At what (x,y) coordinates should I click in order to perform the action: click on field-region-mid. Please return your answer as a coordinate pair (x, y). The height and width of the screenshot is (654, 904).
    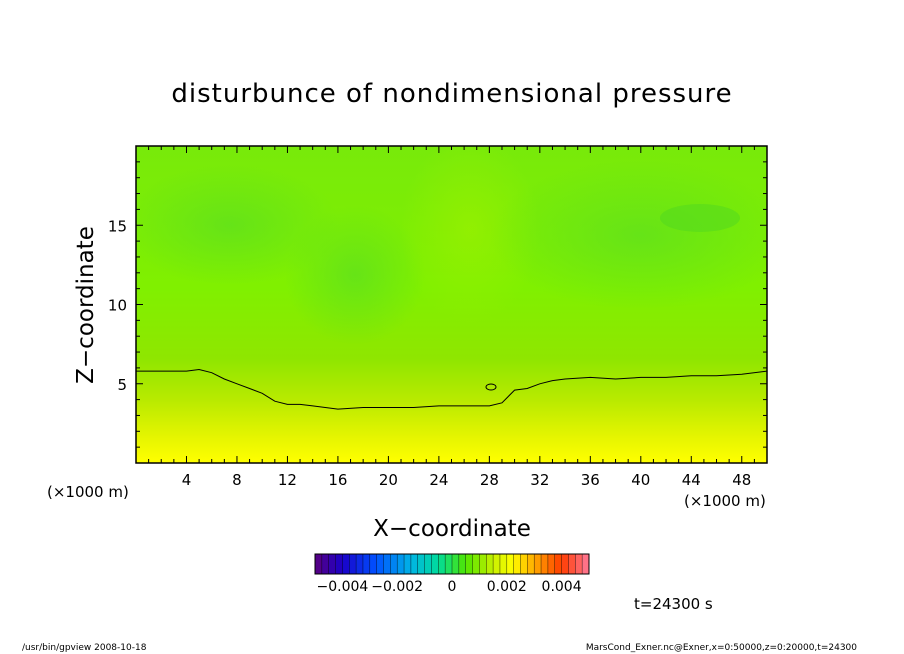
    Looking at the image, I should click on (470, 235).